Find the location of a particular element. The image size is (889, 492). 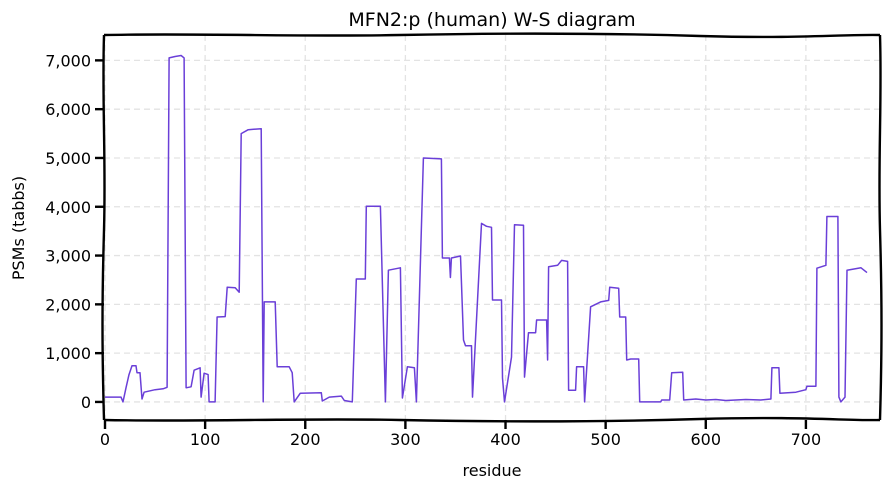

x-tick-label: 500 is located at coordinates (605, 439).